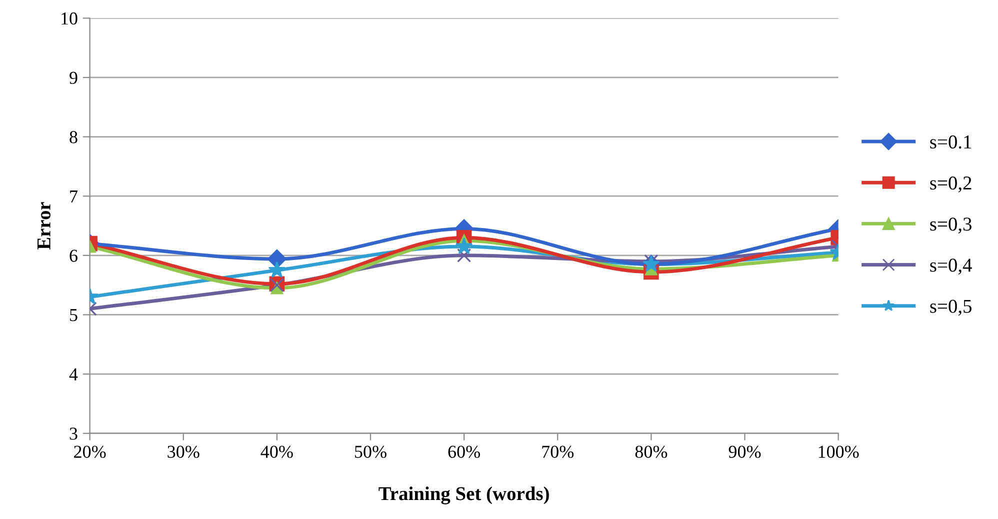 The width and height of the screenshot is (998, 519). Describe the element at coordinates (838, 452) in the screenshot. I see `x-tick-label: 100%` at that location.